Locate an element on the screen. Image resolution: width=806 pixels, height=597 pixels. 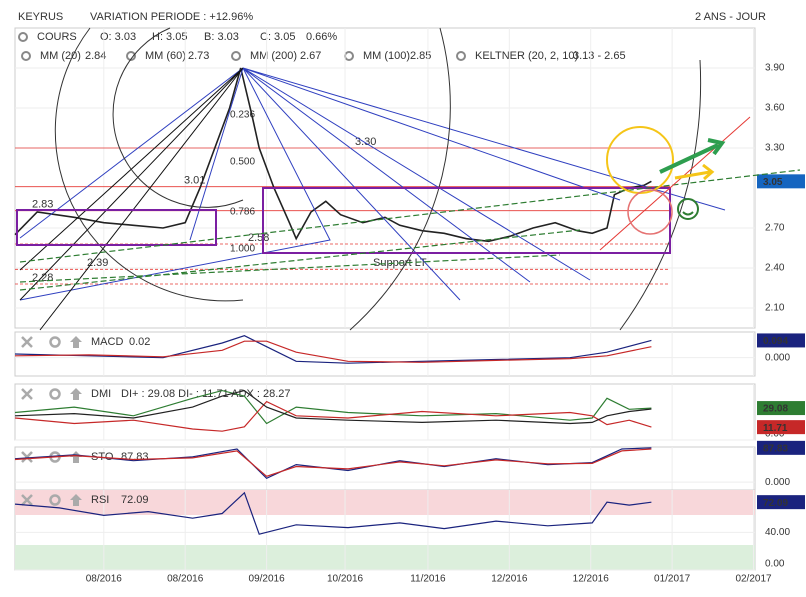
variation: VARIATION PERIODE : +12.96% is located at coordinates (171, 17).